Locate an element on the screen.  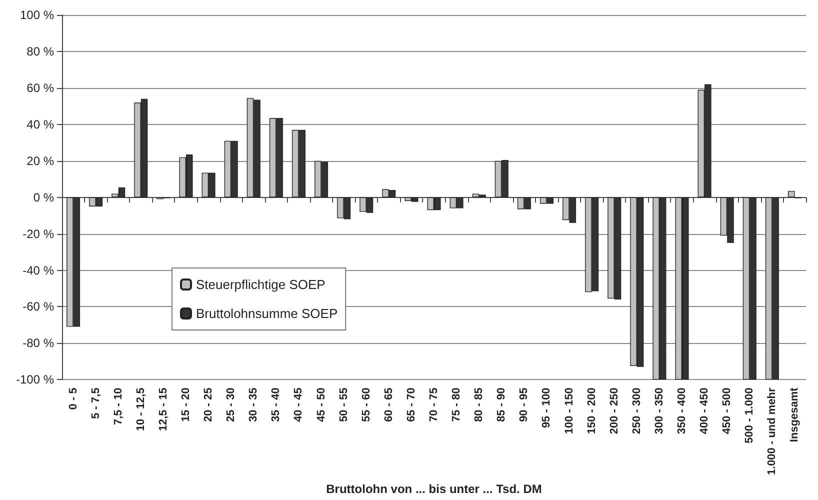
x-tick-label: 35 - 40 is located at coordinates (276, 405).